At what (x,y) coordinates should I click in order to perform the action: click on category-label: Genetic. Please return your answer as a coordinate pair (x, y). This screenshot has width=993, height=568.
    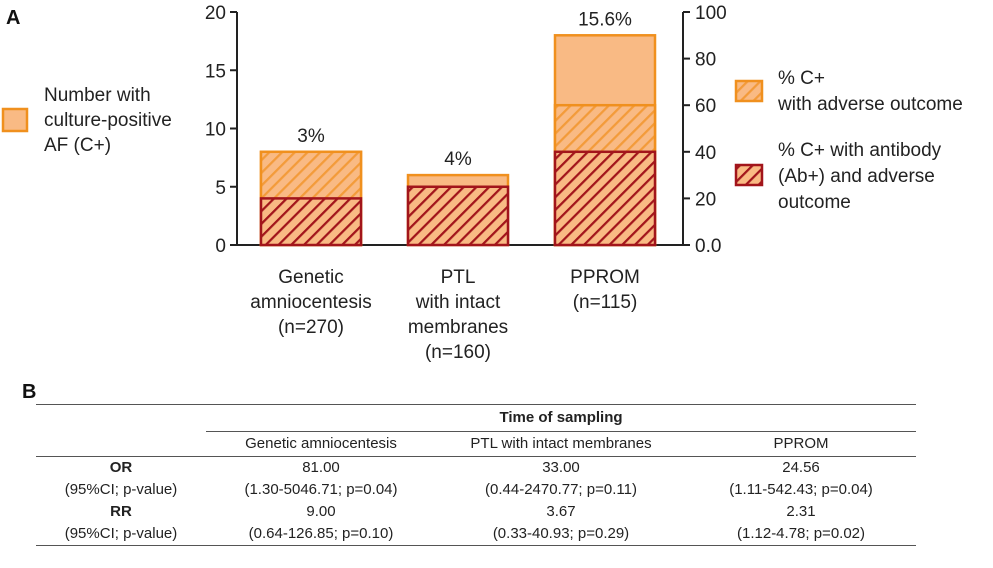
    Looking at the image, I should click on (310, 277).